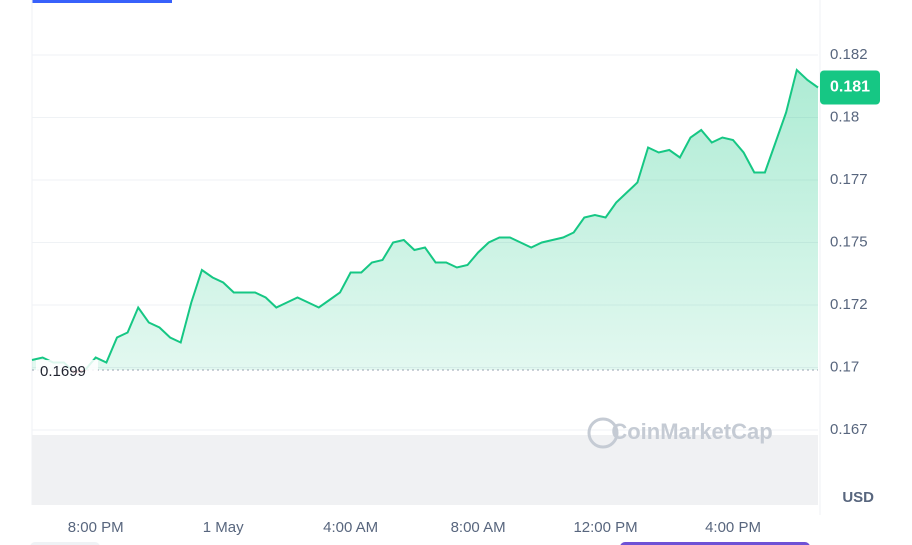 This screenshot has height=545, width=912. What do you see at coordinates (691, 431) in the screenshot?
I see `watermark: CoinMarketCap` at bounding box center [691, 431].